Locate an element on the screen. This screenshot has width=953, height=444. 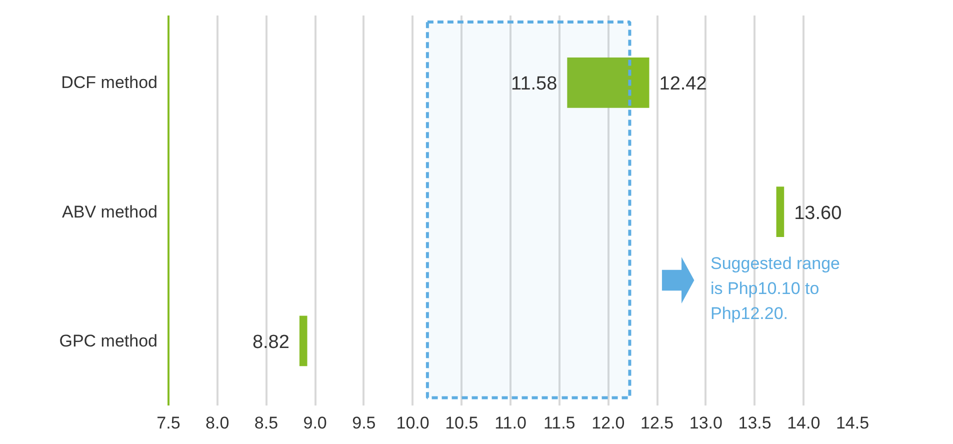
annotation: Suggested range is Php10.10 to Php12.20. is located at coordinates (775, 288).